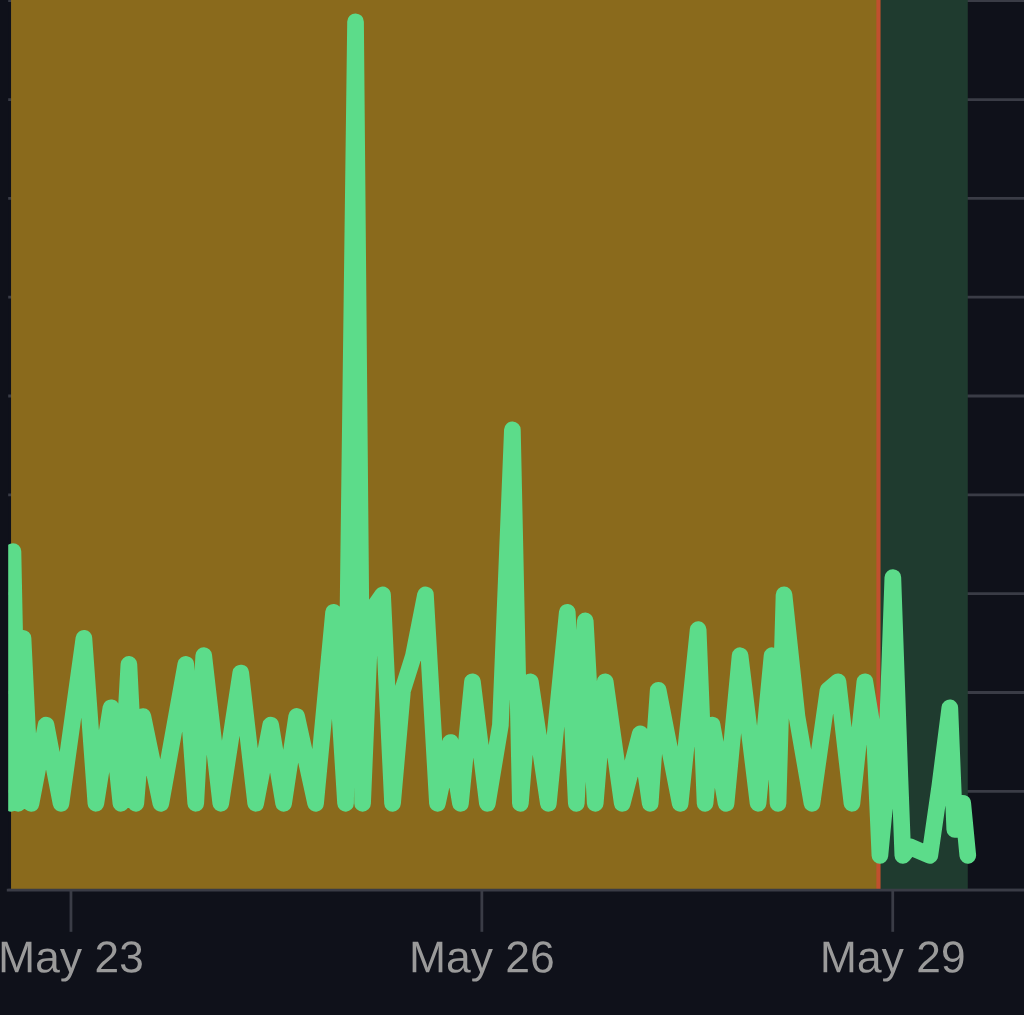  Describe the element at coordinates (71, 961) in the screenshot. I see `x-tick-label: May 23` at that location.